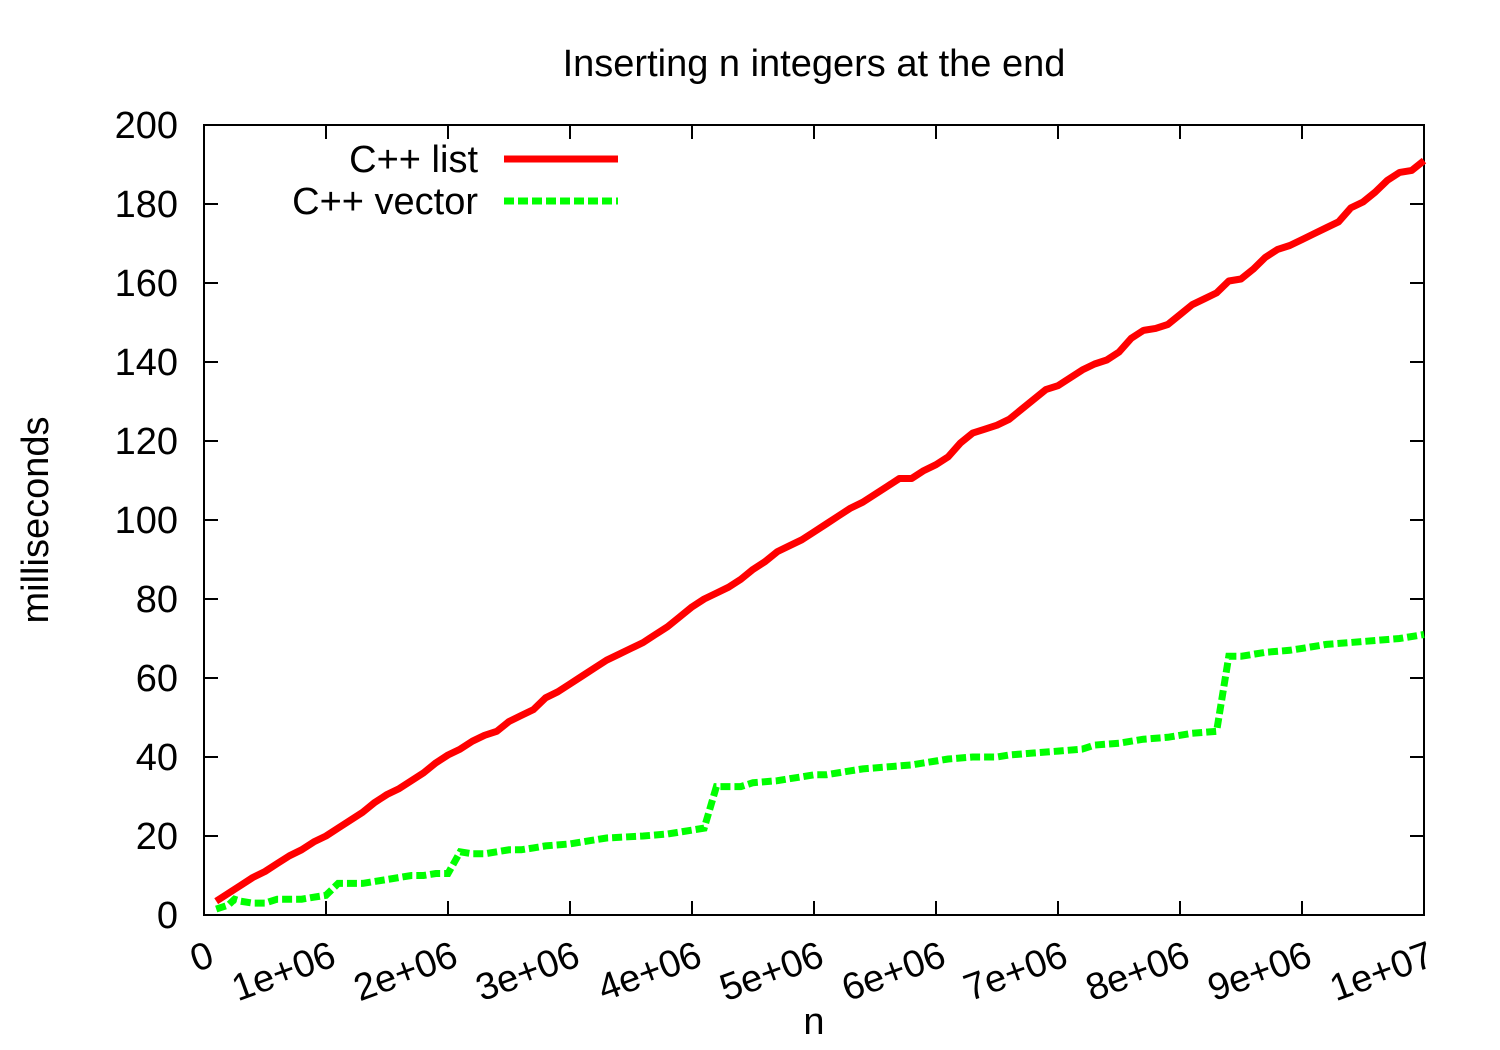 This screenshot has height=1050, width=1500. Describe the element at coordinates (283, 972) in the screenshot. I see `x-tick-label: 1e+06` at that location.